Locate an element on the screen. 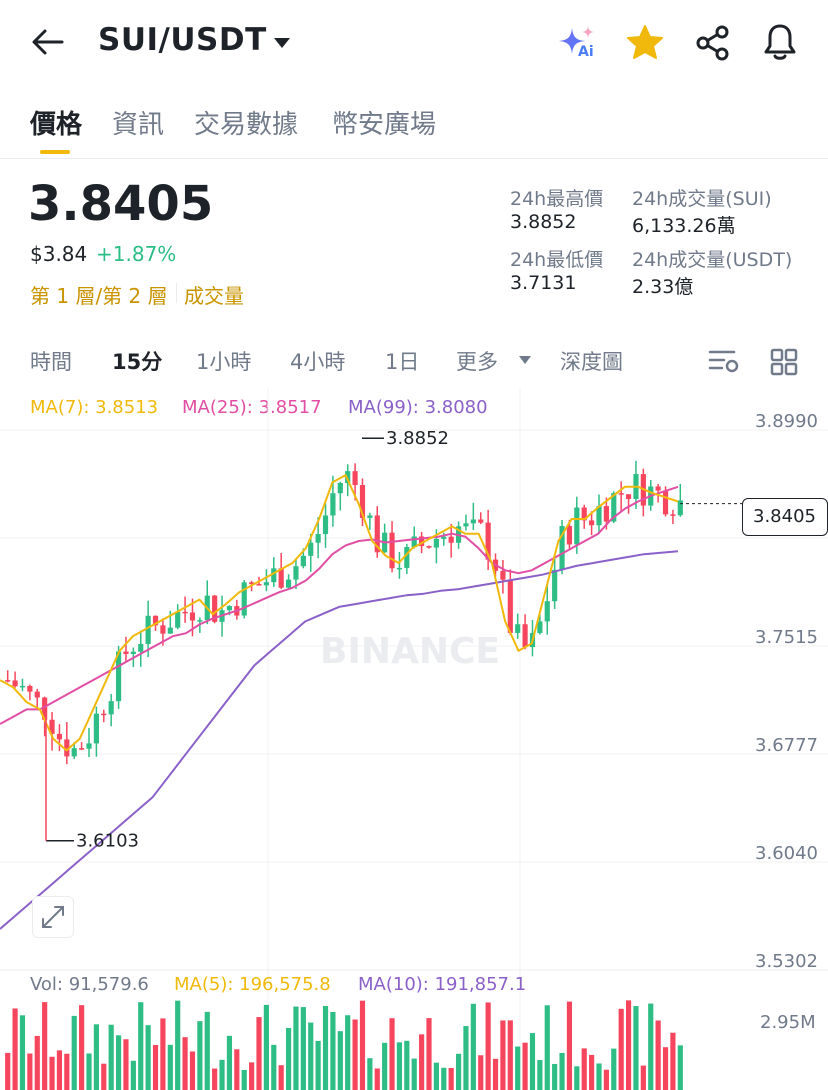 This screenshot has height=1090, width=828. bell-icon is located at coordinates (780, 42).